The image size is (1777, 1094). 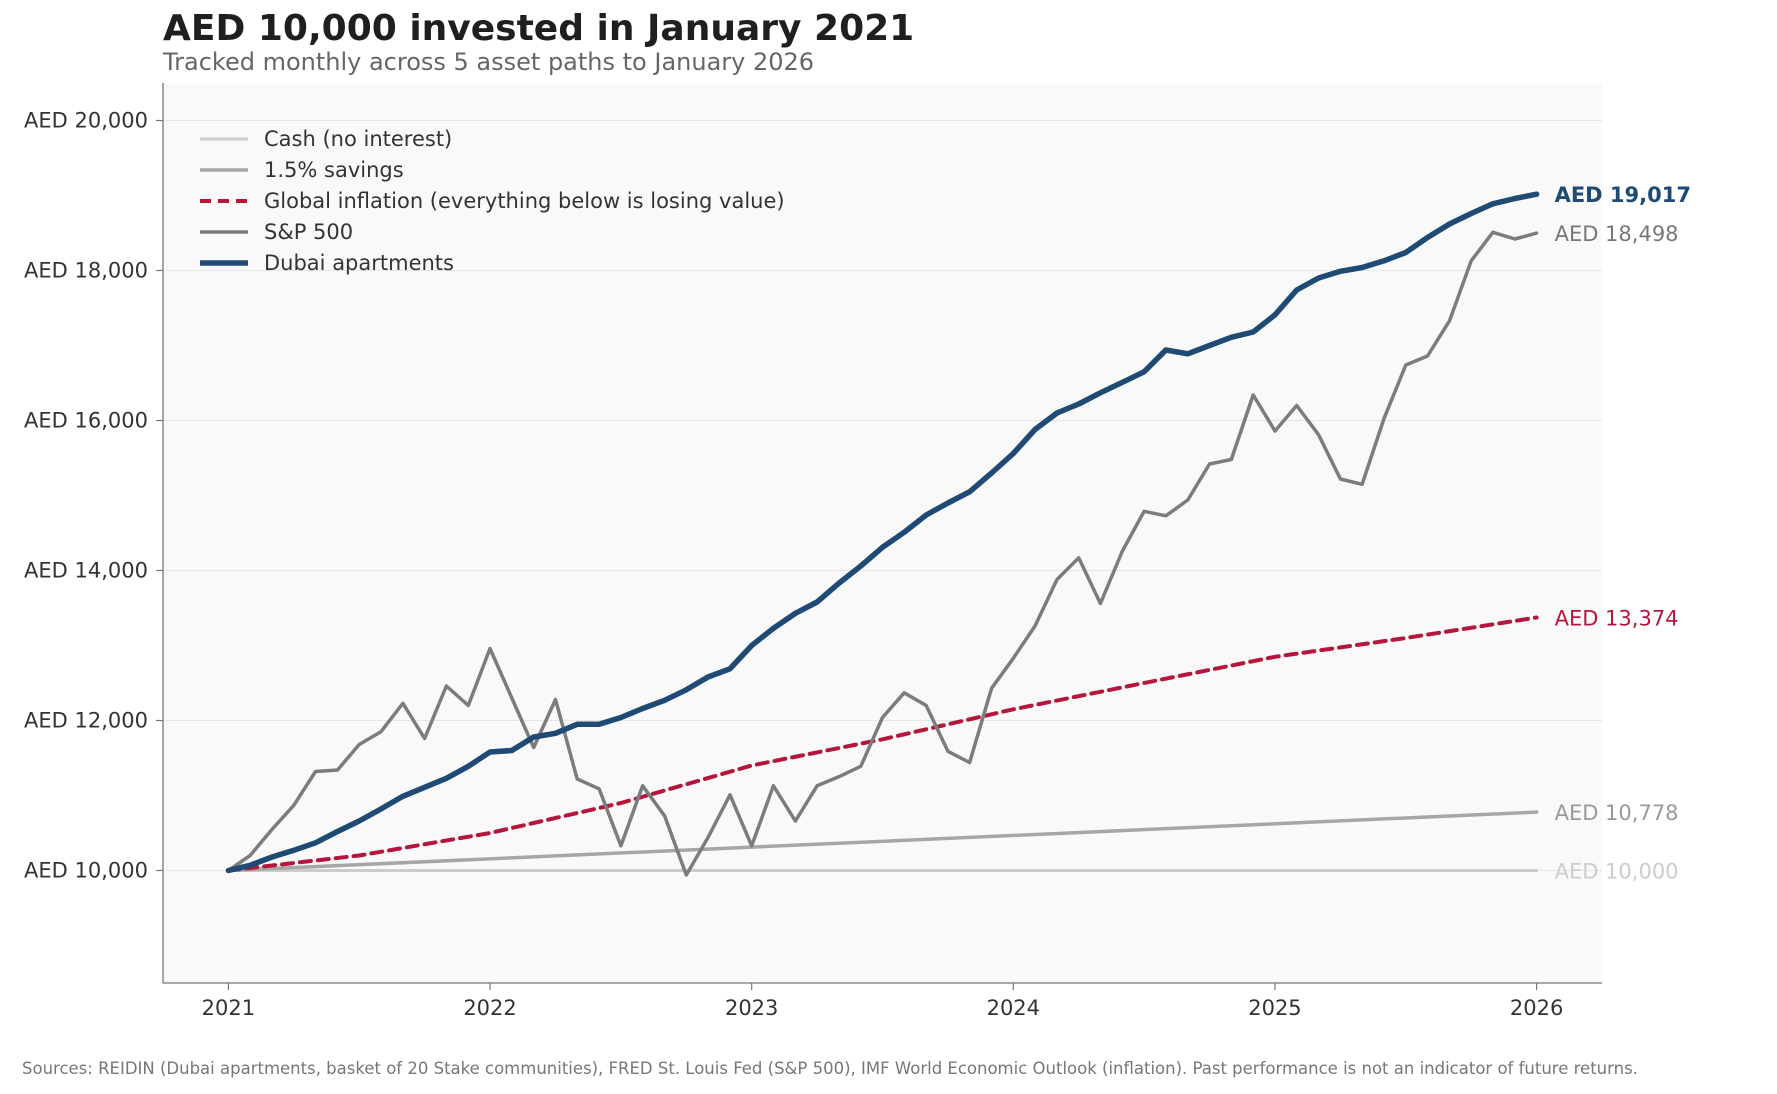 What do you see at coordinates (1617, 872) in the screenshot?
I see `end-label-cash: AED 10,000` at bounding box center [1617, 872].